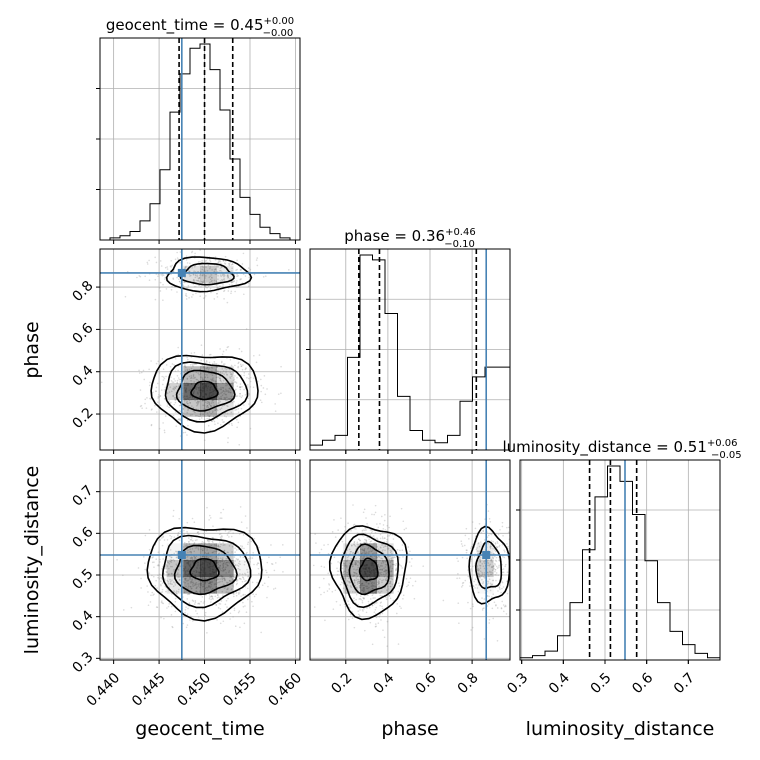 The width and height of the screenshot is (760, 760). What do you see at coordinates (204, 570) in the screenshot?
I see `contour-line` at bounding box center [204, 570].